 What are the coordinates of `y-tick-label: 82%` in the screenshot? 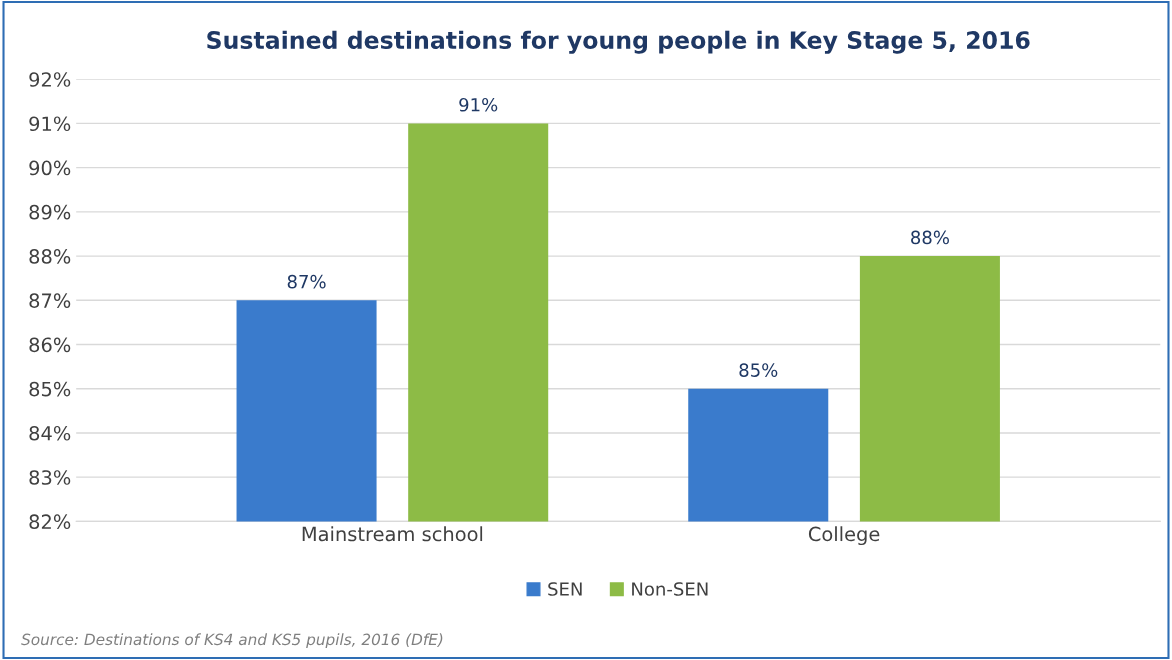 It's located at (50, 522).